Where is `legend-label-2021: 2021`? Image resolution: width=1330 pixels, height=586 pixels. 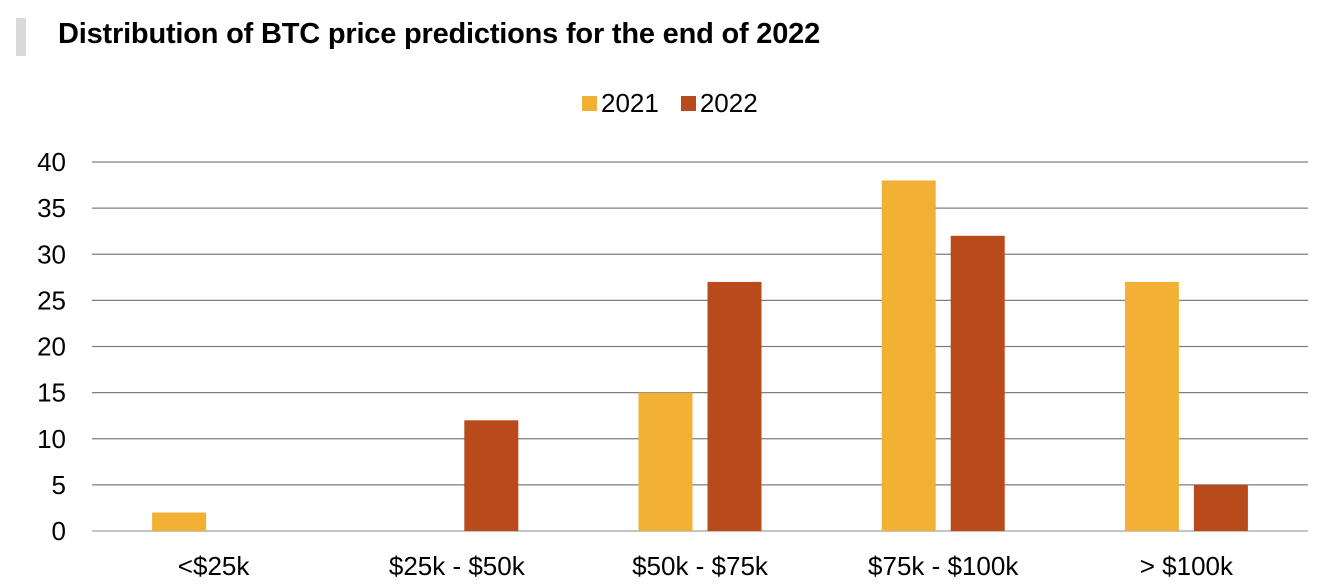
legend-label-2021: 2021 is located at coordinates (630, 103).